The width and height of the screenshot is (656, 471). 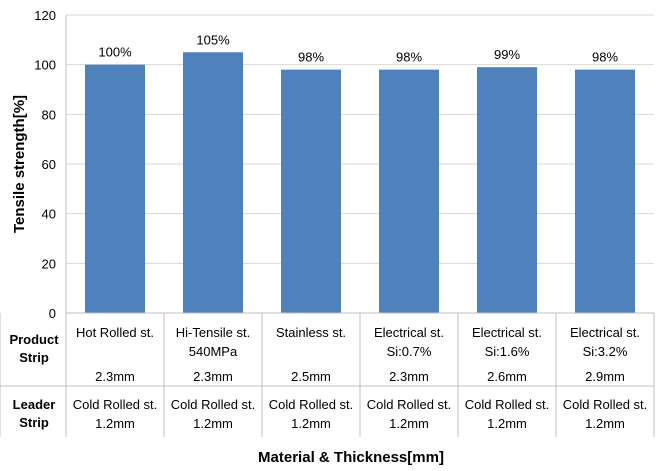 What do you see at coordinates (213, 332) in the screenshot?
I see `product-strip-cell: Hi-Tensile st.` at bounding box center [213, 332].